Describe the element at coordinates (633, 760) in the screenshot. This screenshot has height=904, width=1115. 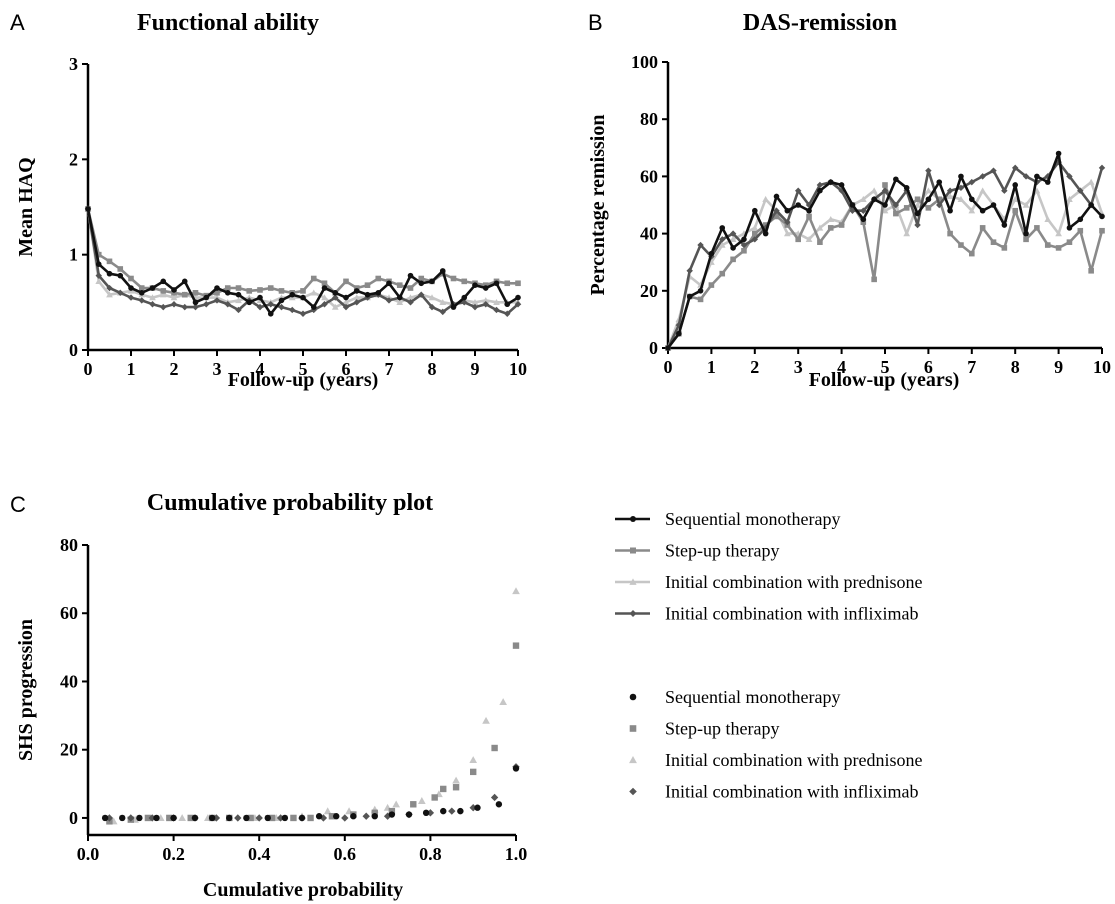
I see `legend-points-swatch-marker-initial-combination-with-prednisone` at that location.